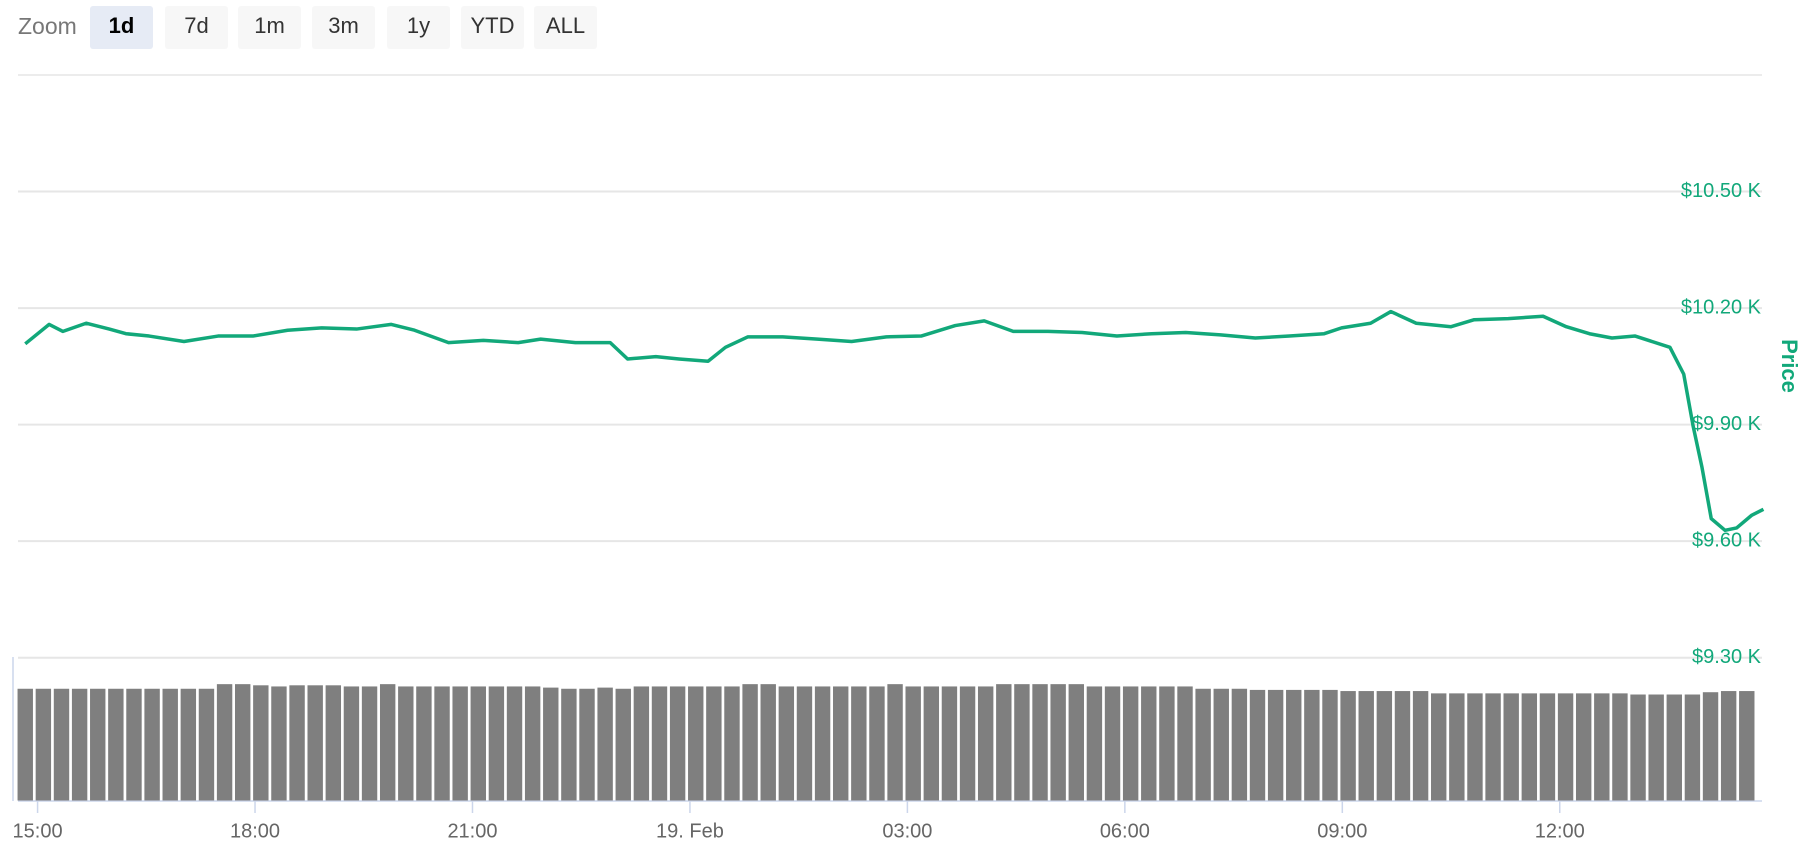 Image resolution: width=1806 pixels, height=848 pixels. I want to click on zoom-button: 7d, so click(196, 27).